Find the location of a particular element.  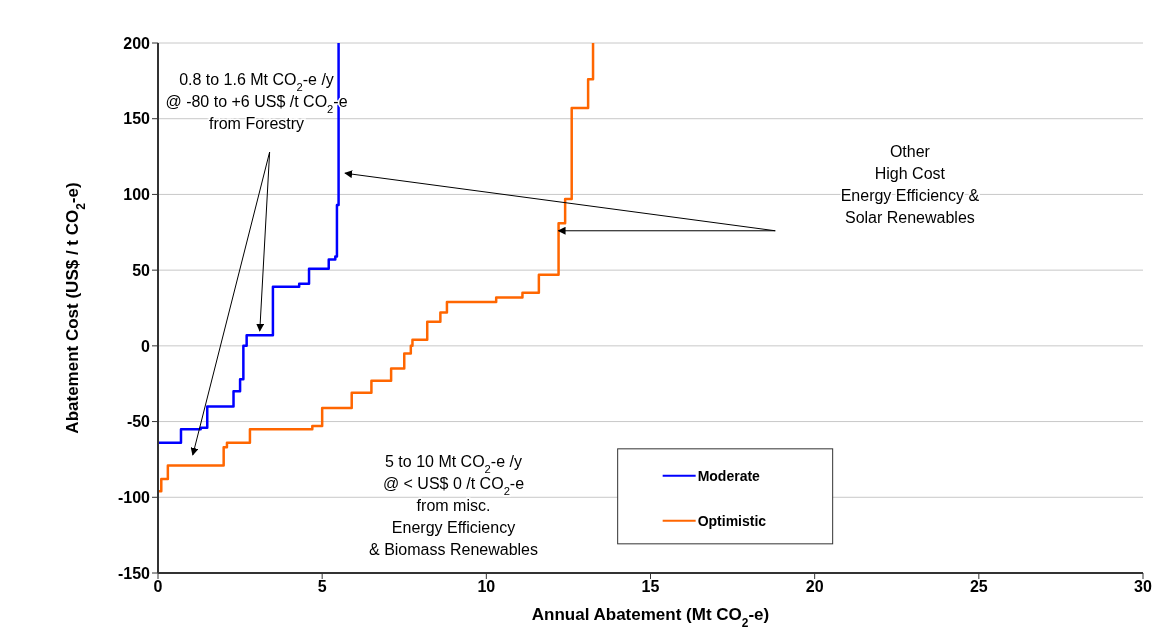

x-axis-title: Annual Abatement (Mt CO$_{2}$-e) is located at coordinates (650, 617).